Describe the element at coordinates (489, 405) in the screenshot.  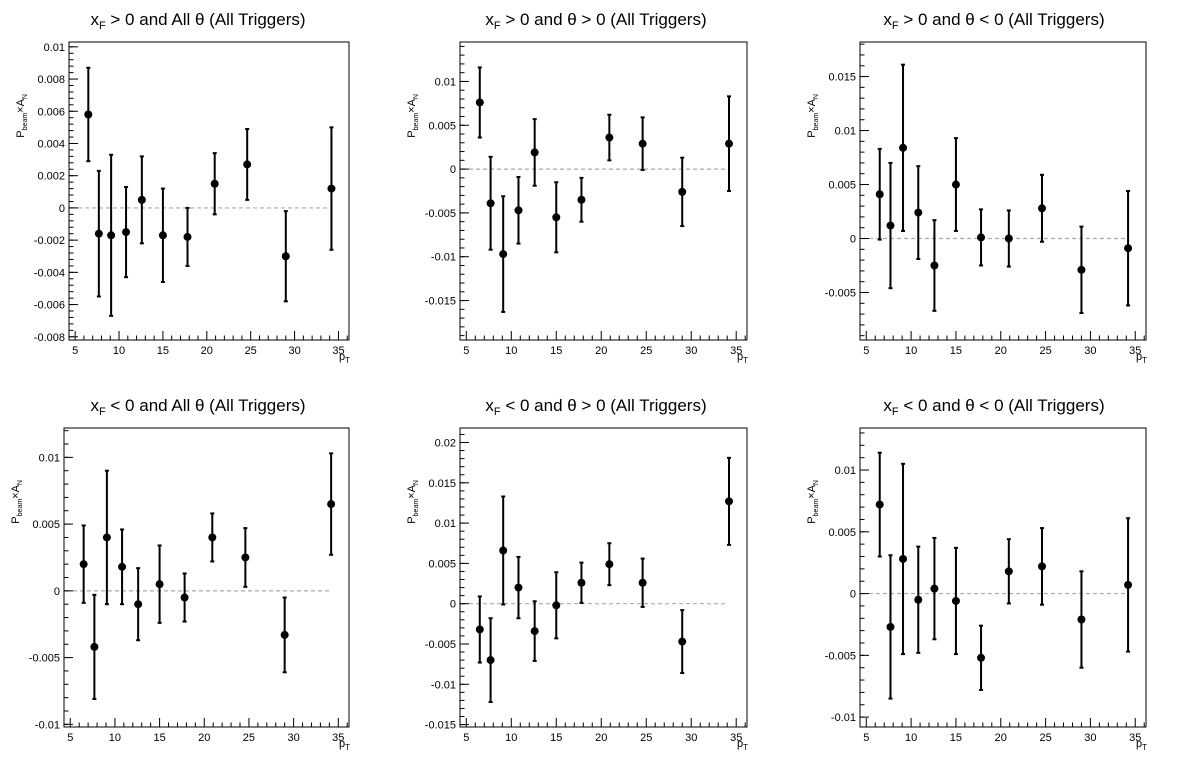
I see `chart-title-lhs: x` at that location.